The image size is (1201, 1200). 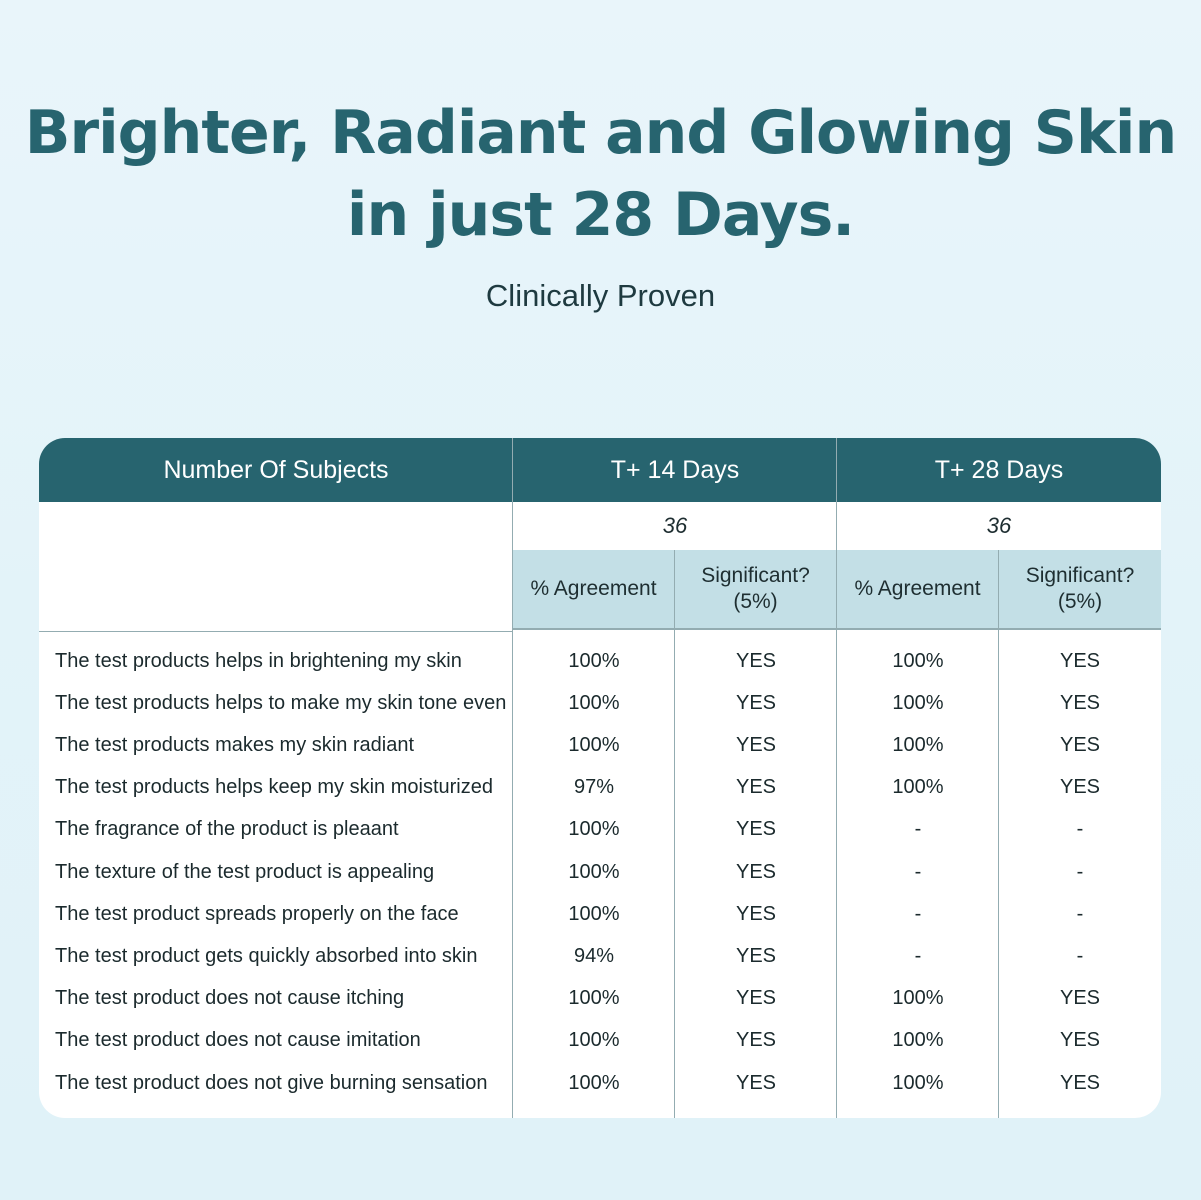 I want to click on agreement-t14: 94%, so click(x=594, y=955).